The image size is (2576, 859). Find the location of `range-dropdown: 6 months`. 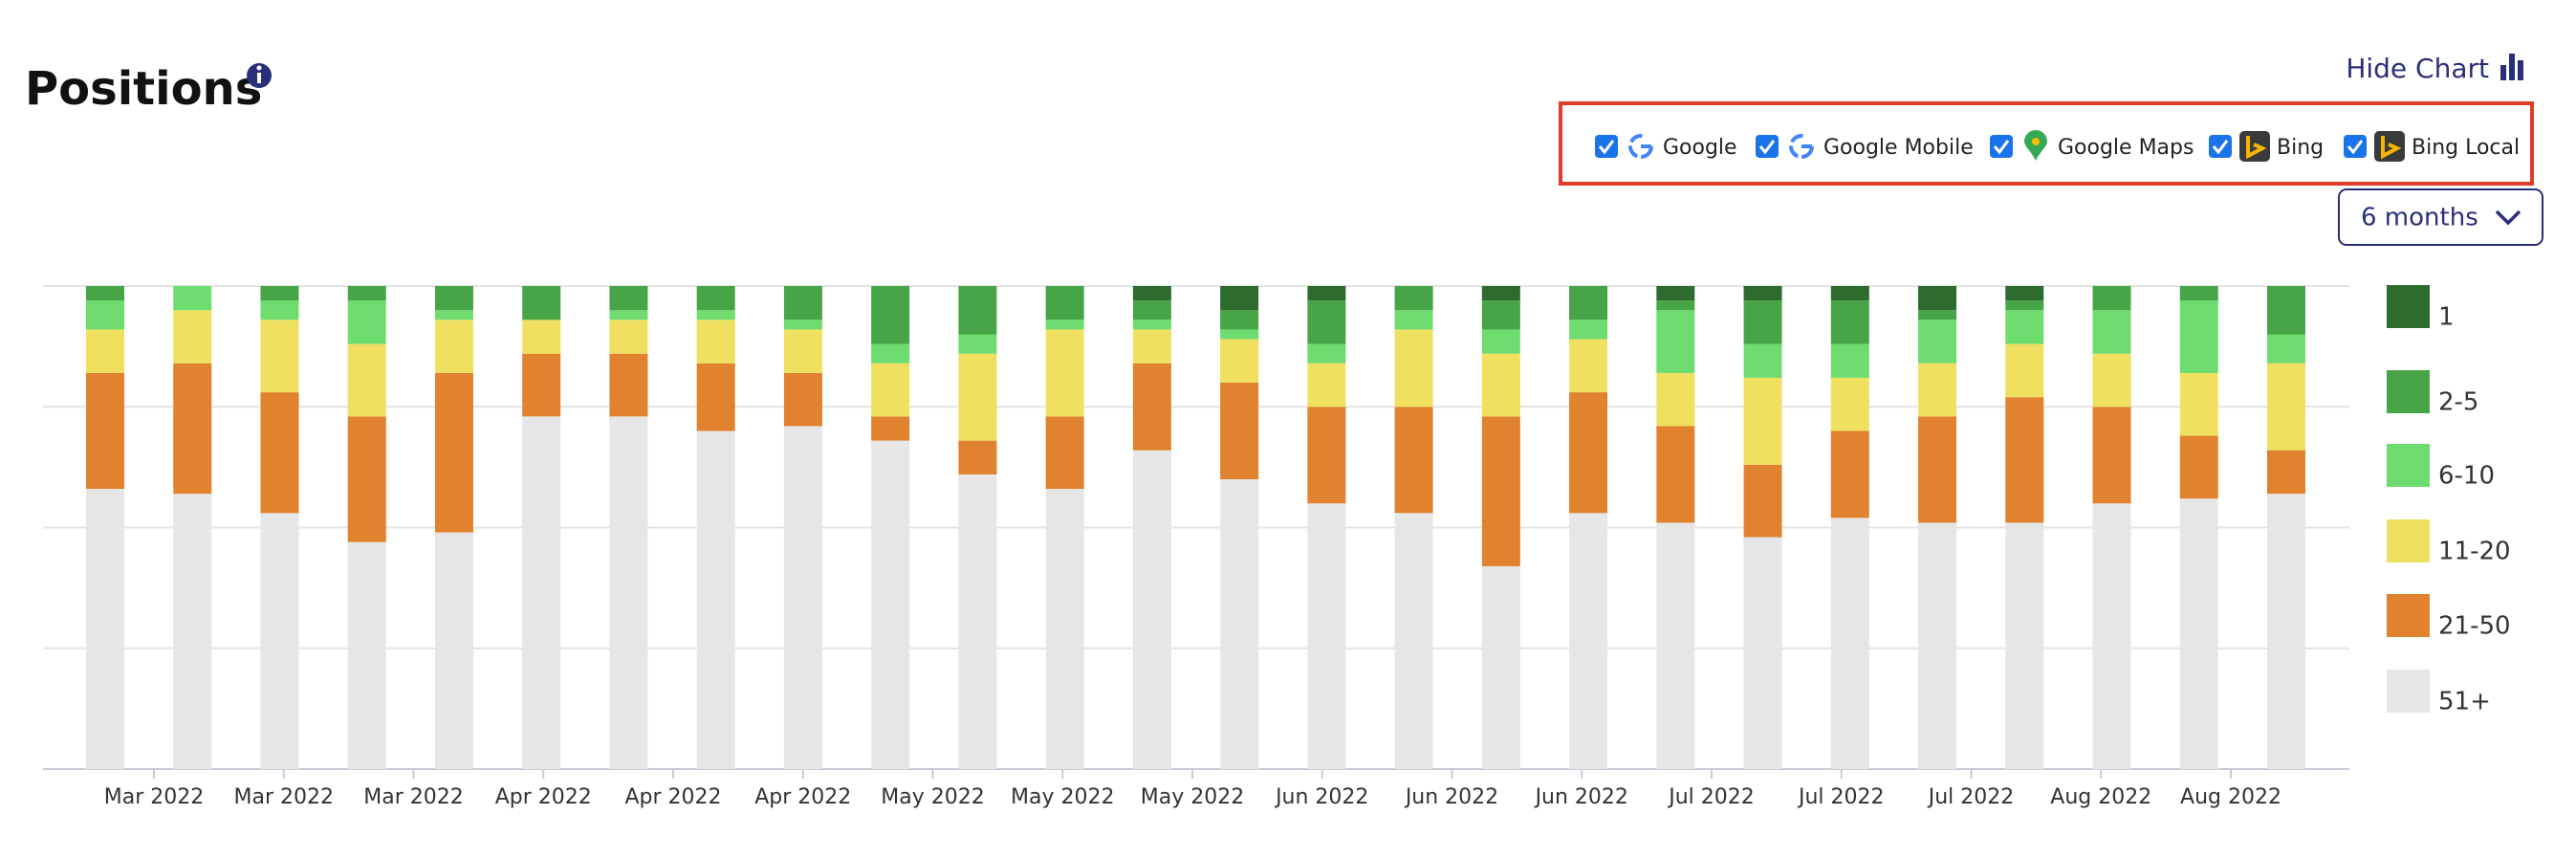

range-dropdown: 6 months is located at coordinates (2440, 217).